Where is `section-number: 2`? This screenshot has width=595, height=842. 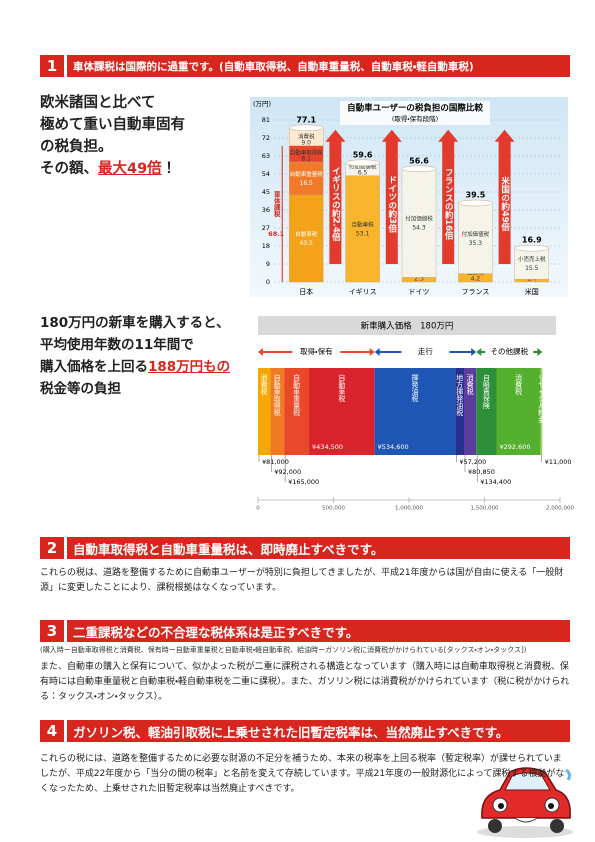
section-number: 2 is located at coordinates (52, 548).